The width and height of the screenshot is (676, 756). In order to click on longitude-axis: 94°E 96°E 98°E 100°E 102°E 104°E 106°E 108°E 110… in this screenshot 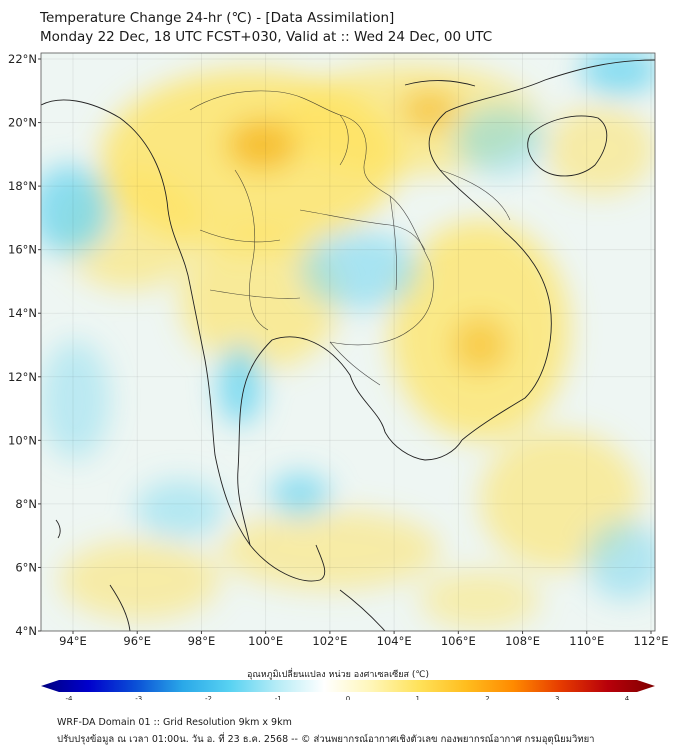, I will do `click(363, 639)`.